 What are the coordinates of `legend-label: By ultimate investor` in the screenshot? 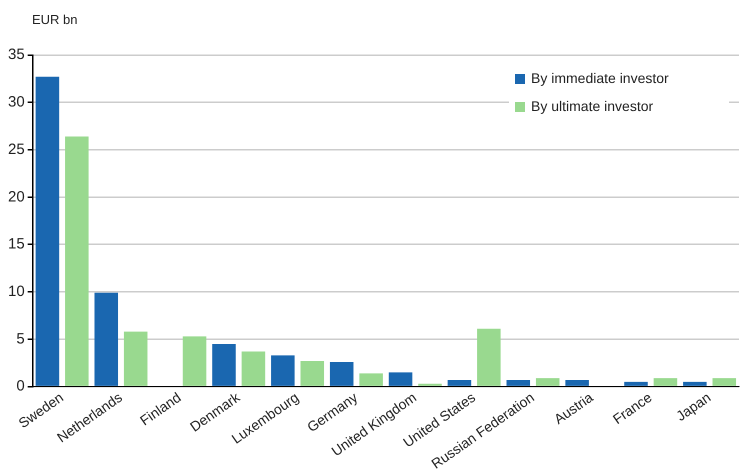 It's located at (592, 106).